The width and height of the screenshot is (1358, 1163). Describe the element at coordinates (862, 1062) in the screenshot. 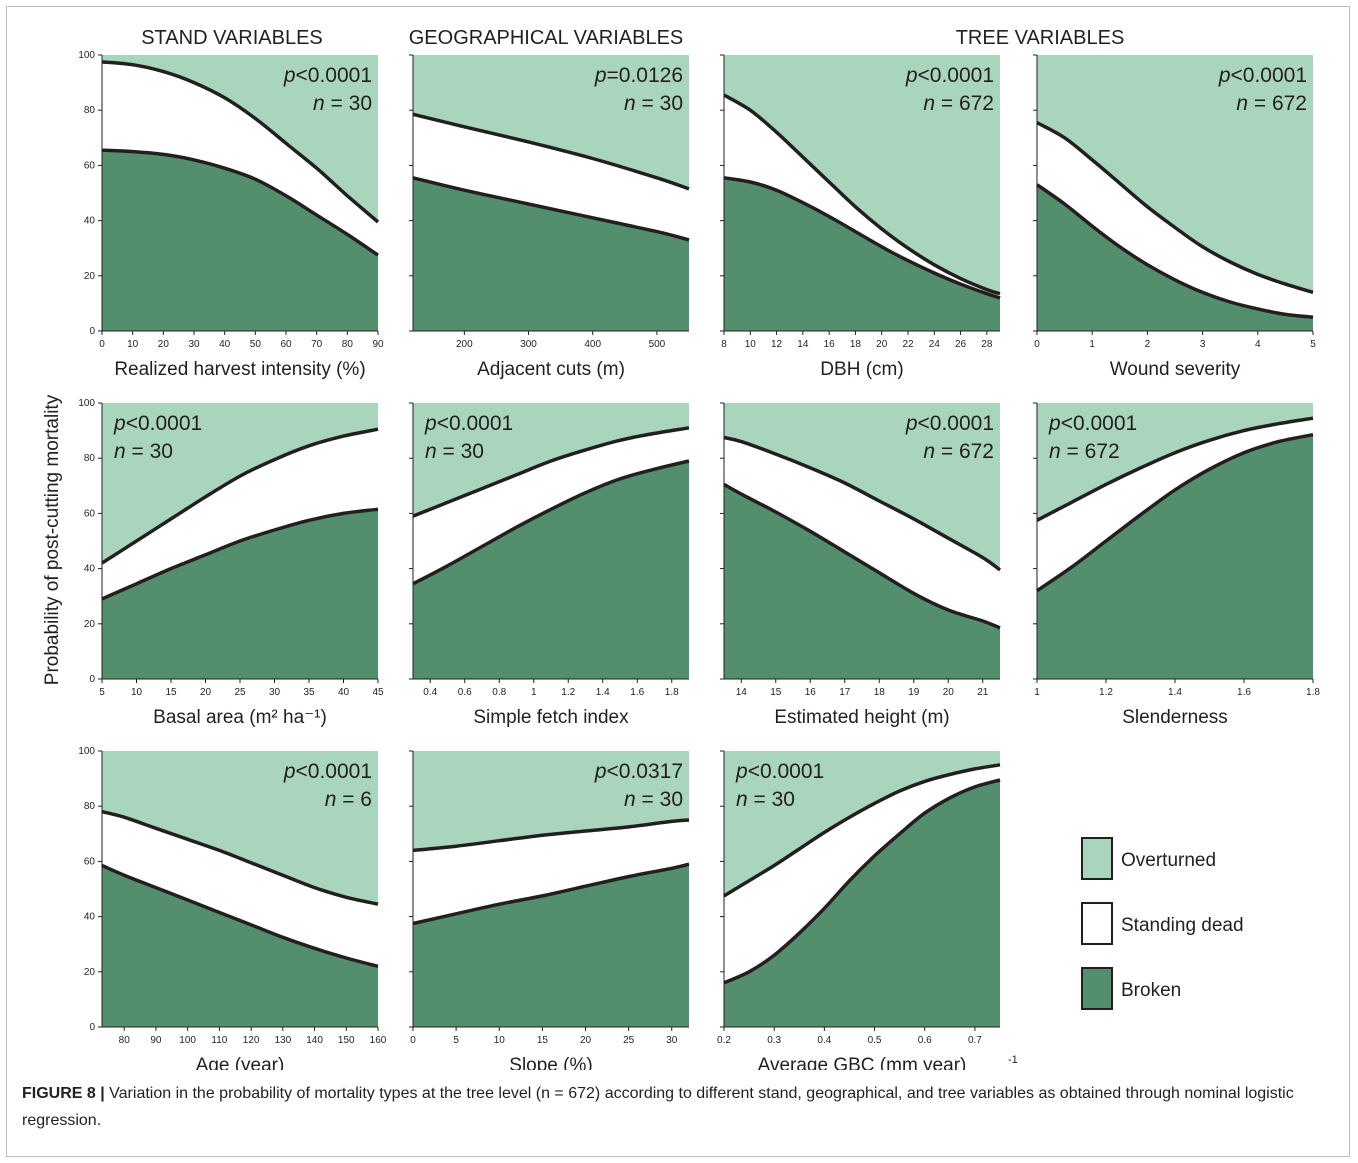

I see `x-axis-label: Average GBC (mm year)` at that location.